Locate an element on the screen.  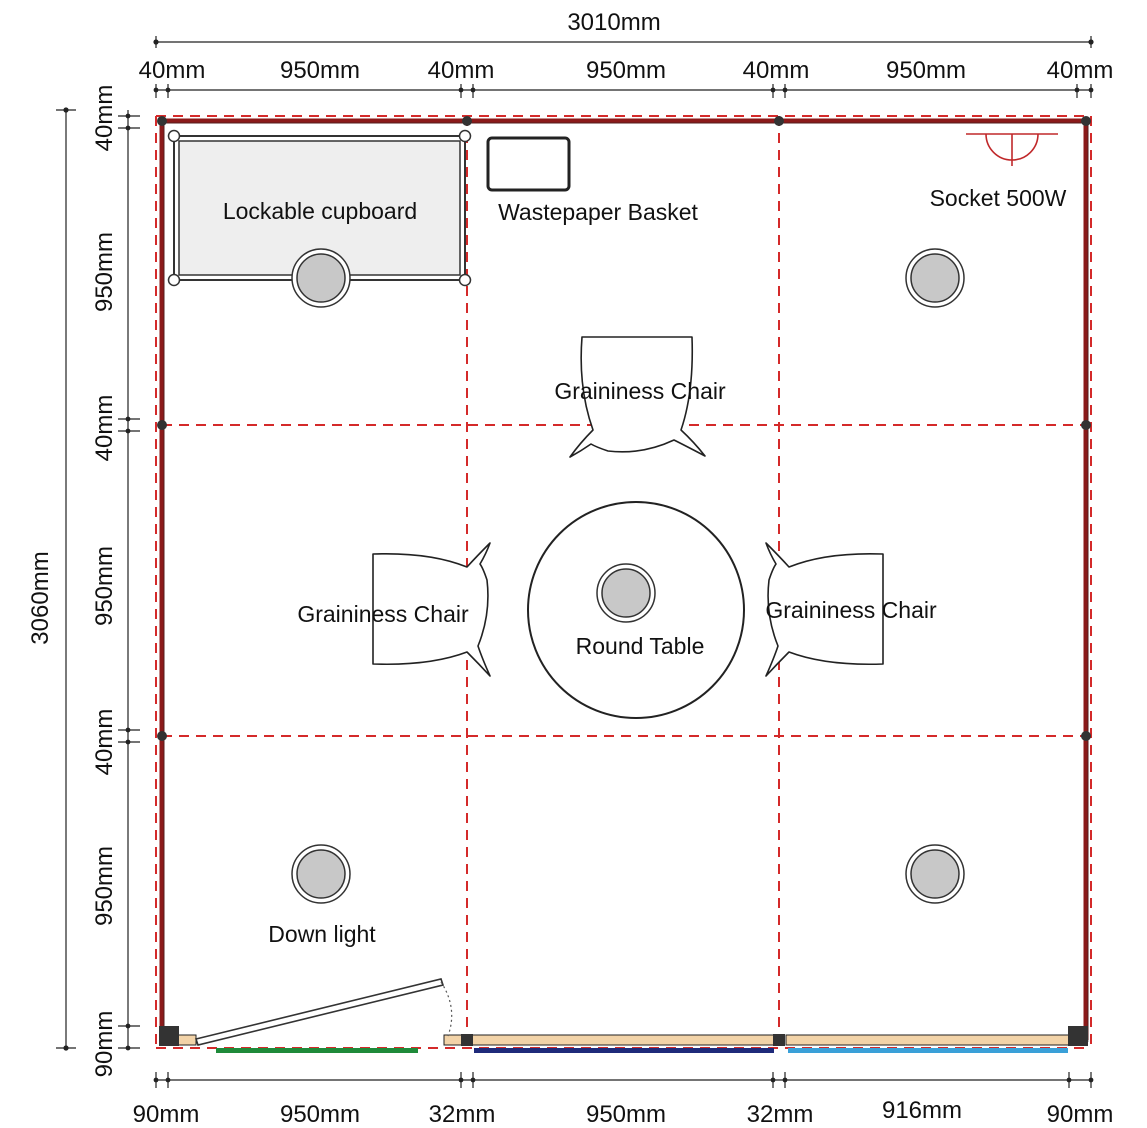
basket-label: Wastepaper Basket is located at coordinates (598, 212).